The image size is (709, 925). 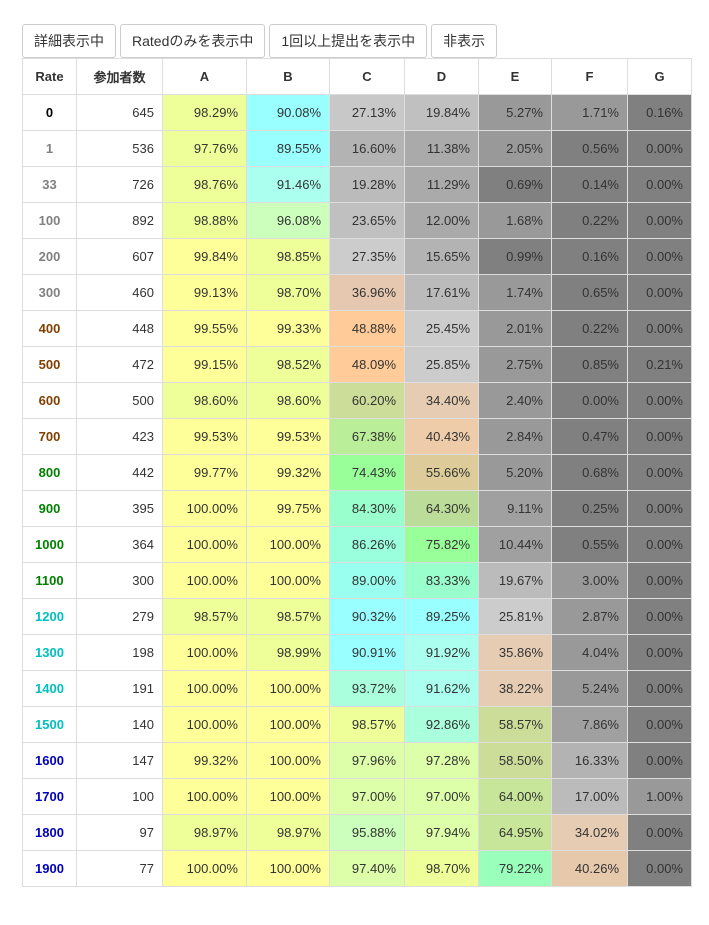 What do you see at coordinates (589, 616) in the screenshot?
I see `problem-f-rate-cell: 2.87%` at bounding box center [589, 616].